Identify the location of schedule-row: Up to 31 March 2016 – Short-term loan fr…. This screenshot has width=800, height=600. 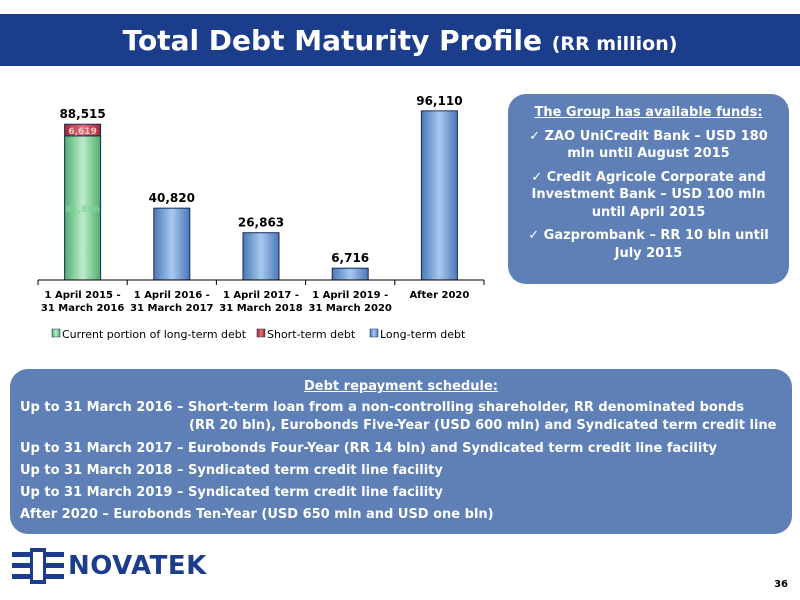
(382, 408).